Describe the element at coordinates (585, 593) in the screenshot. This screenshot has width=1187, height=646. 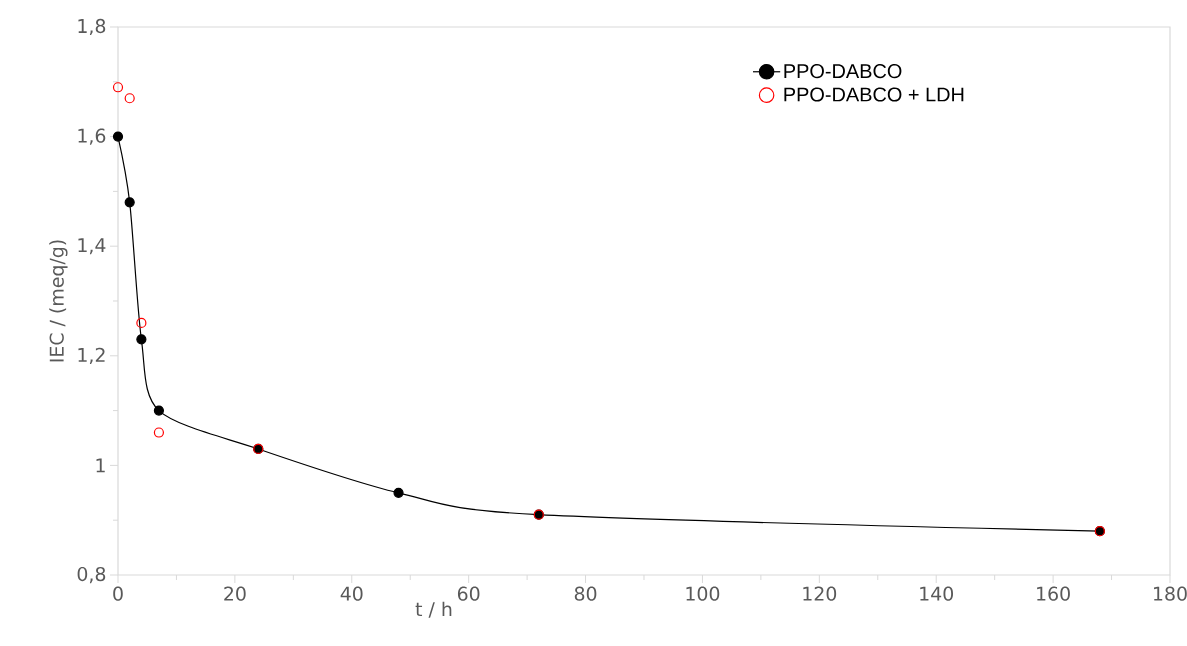
I see `x-tick-label: 80` at that location.